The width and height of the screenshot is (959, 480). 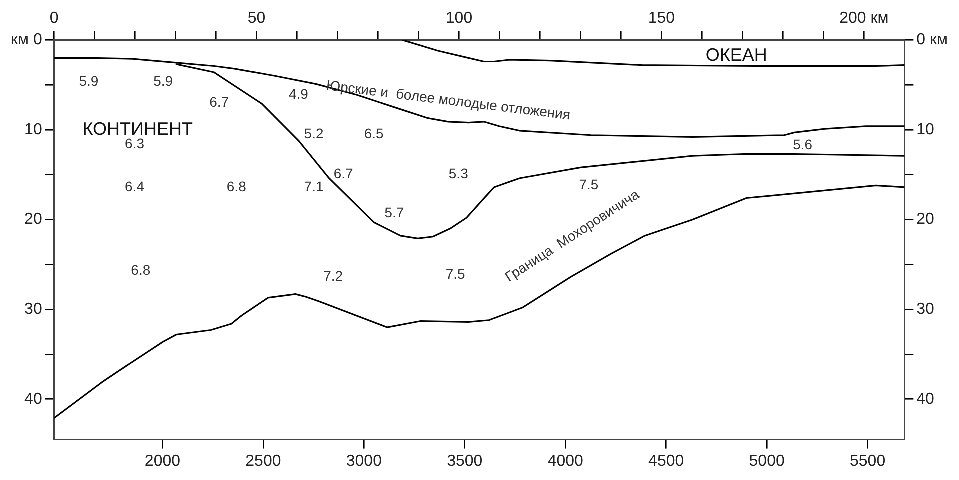 What do you see at coordinates (334, 276) in the screenshot?
I see `annotation: 7.2` at bounding box center [334, 276].